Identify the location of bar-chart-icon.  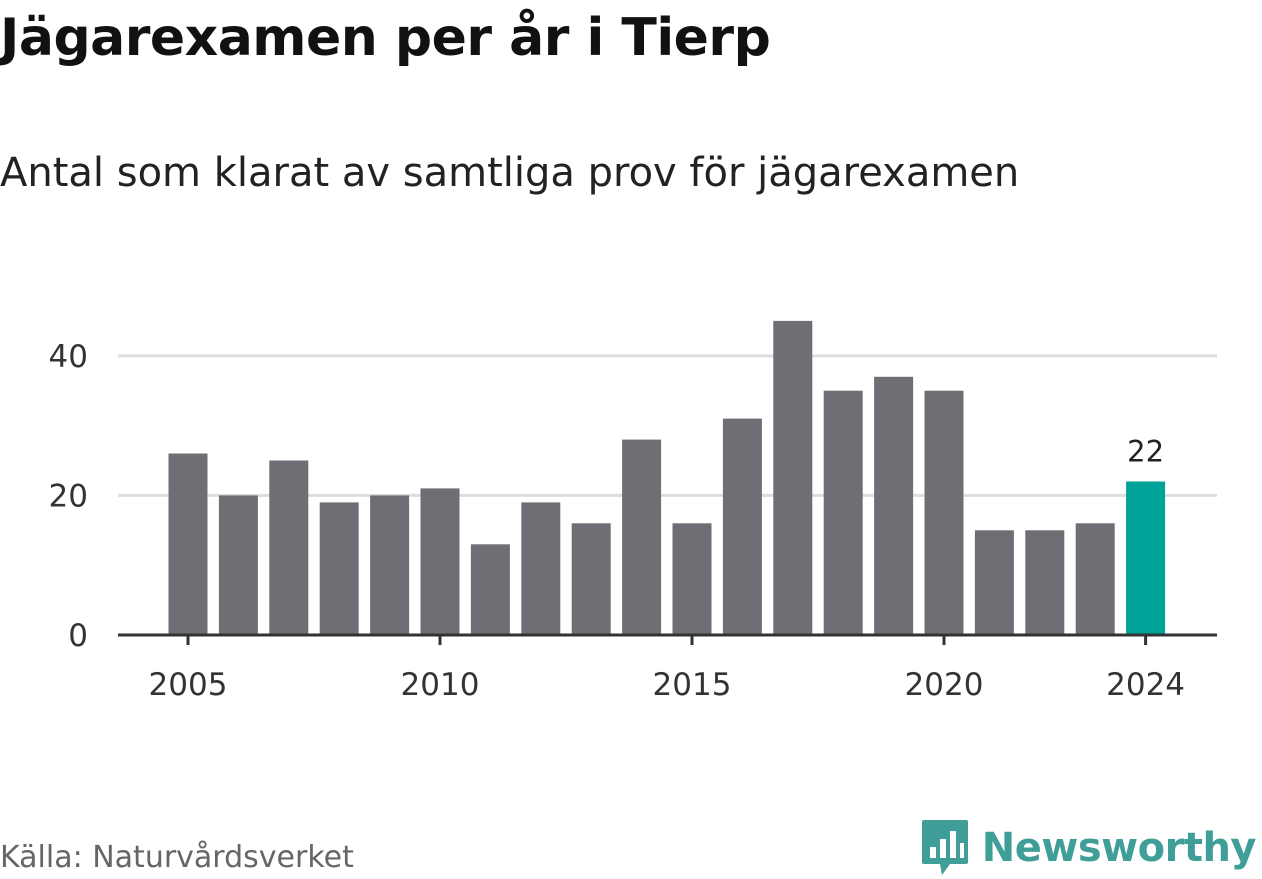
(944, 847).